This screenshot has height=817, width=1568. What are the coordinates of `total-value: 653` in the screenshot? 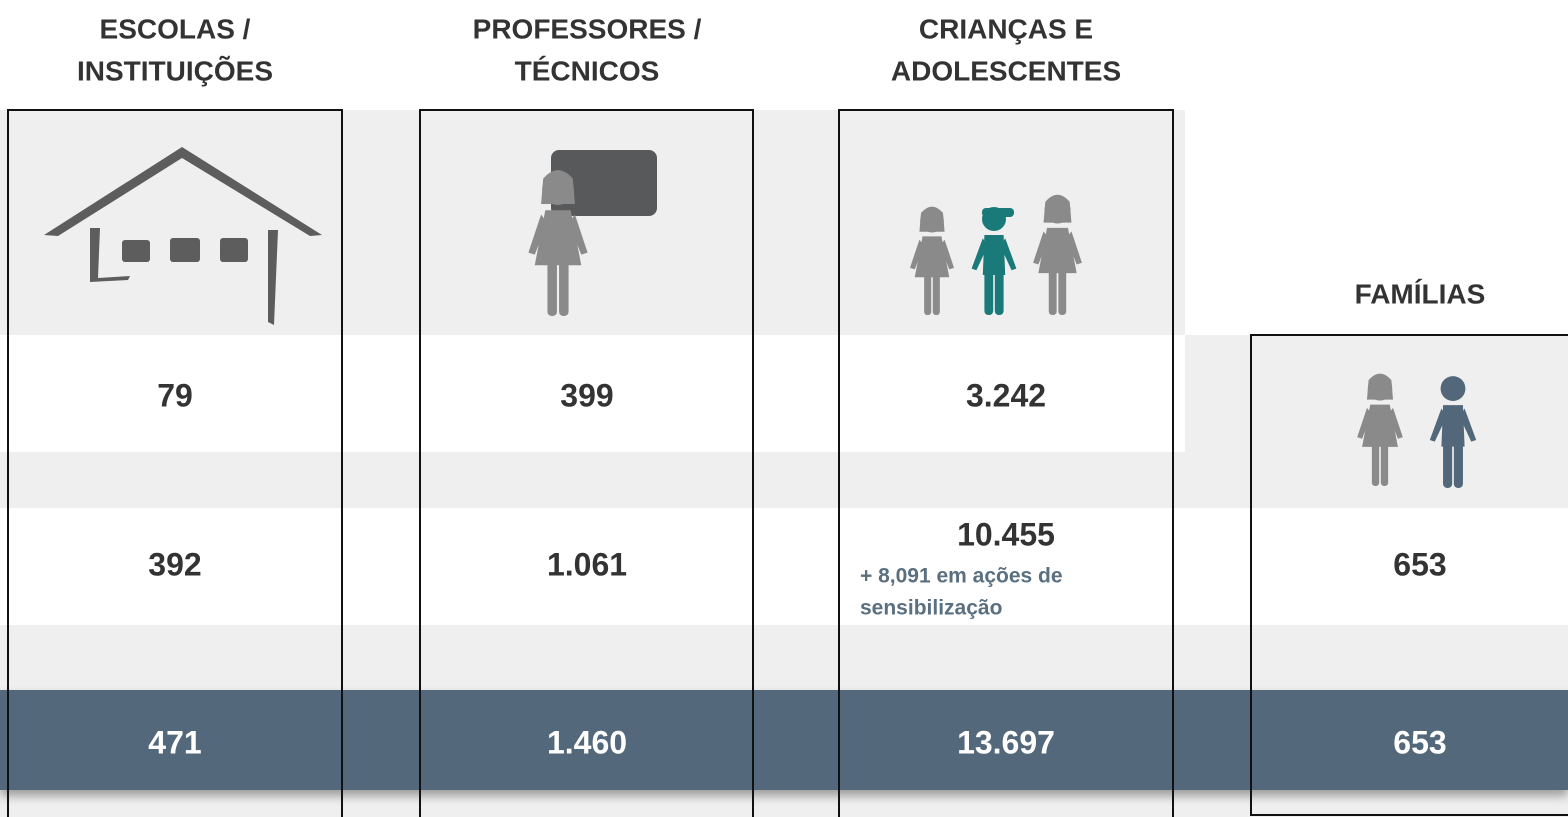 It's located at (1419, 742).